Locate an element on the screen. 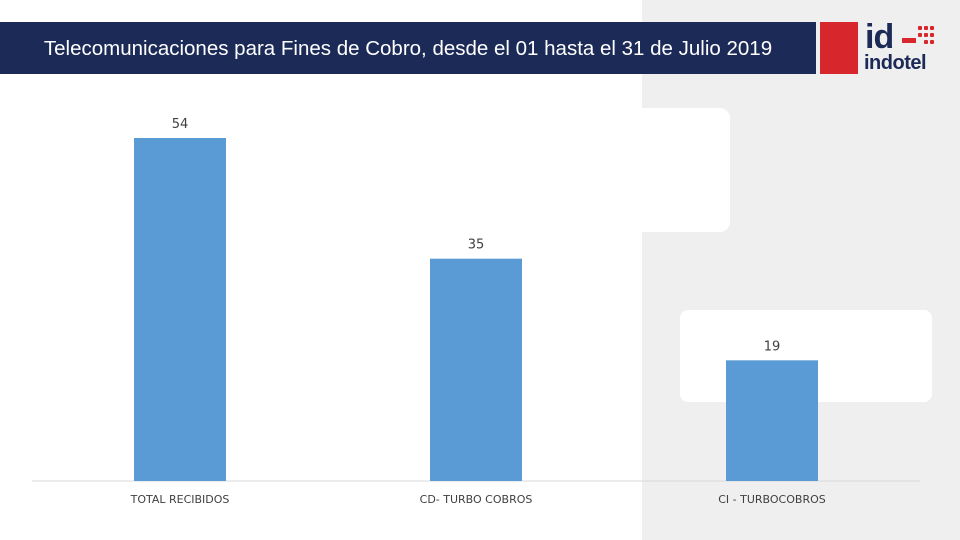 The image size is (960, 540). logo-name: indotel is located at coordinates (895, 63).